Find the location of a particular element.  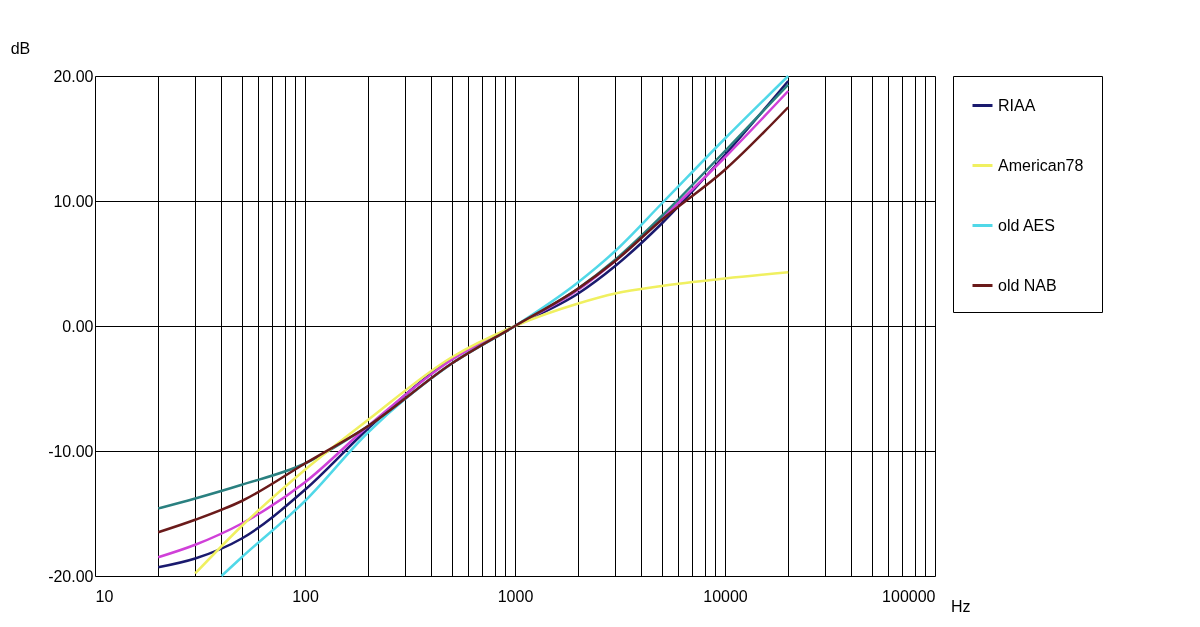

legend-label: RIAA is located at coordinates (1017, 105).